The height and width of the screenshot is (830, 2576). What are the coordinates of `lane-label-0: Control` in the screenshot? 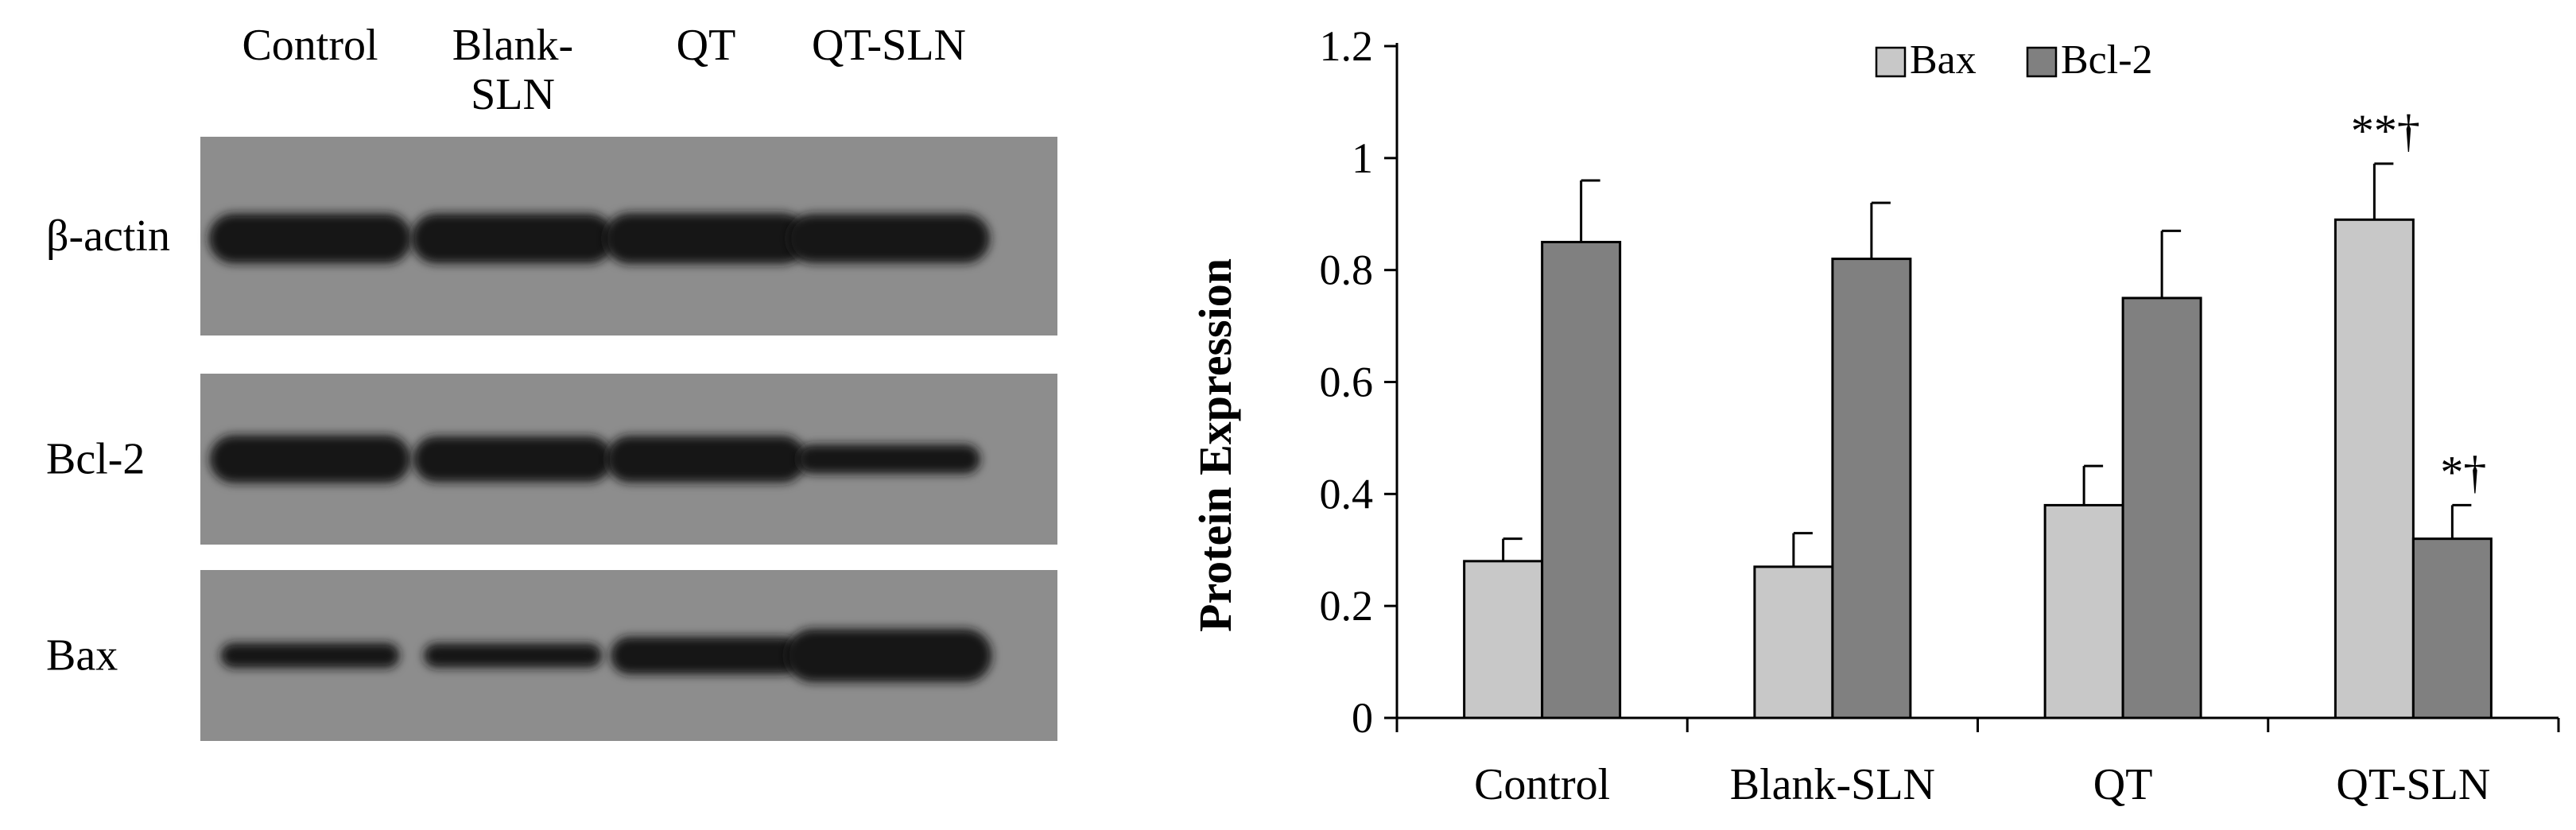 It's located at (310, 45).